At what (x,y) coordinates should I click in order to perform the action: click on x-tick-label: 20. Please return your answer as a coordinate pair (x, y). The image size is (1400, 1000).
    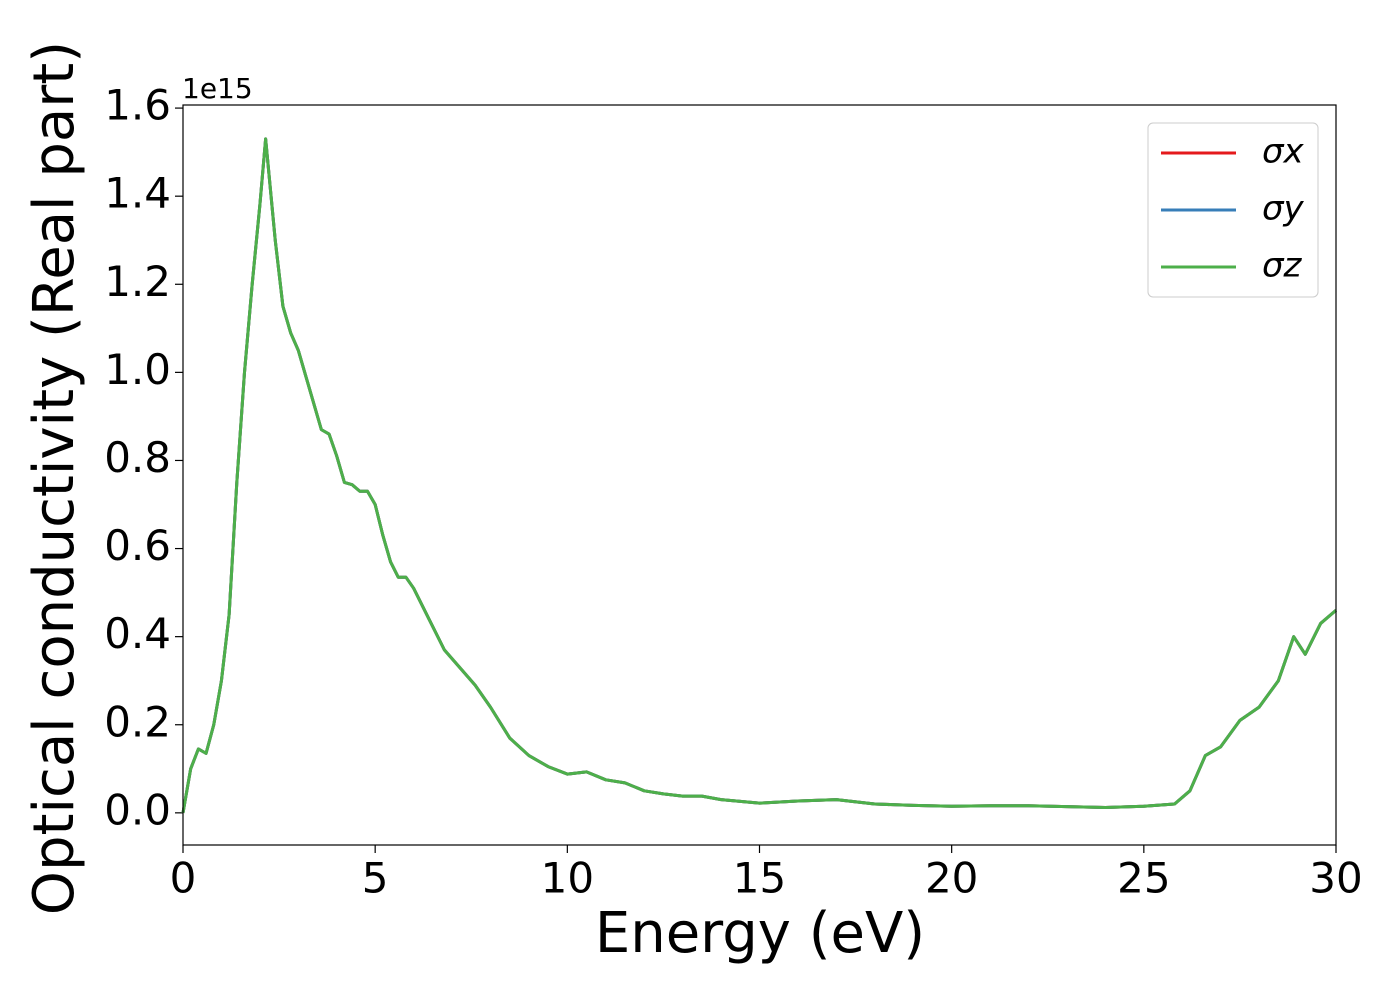
    Looking at the image, I should click on (951, 878).